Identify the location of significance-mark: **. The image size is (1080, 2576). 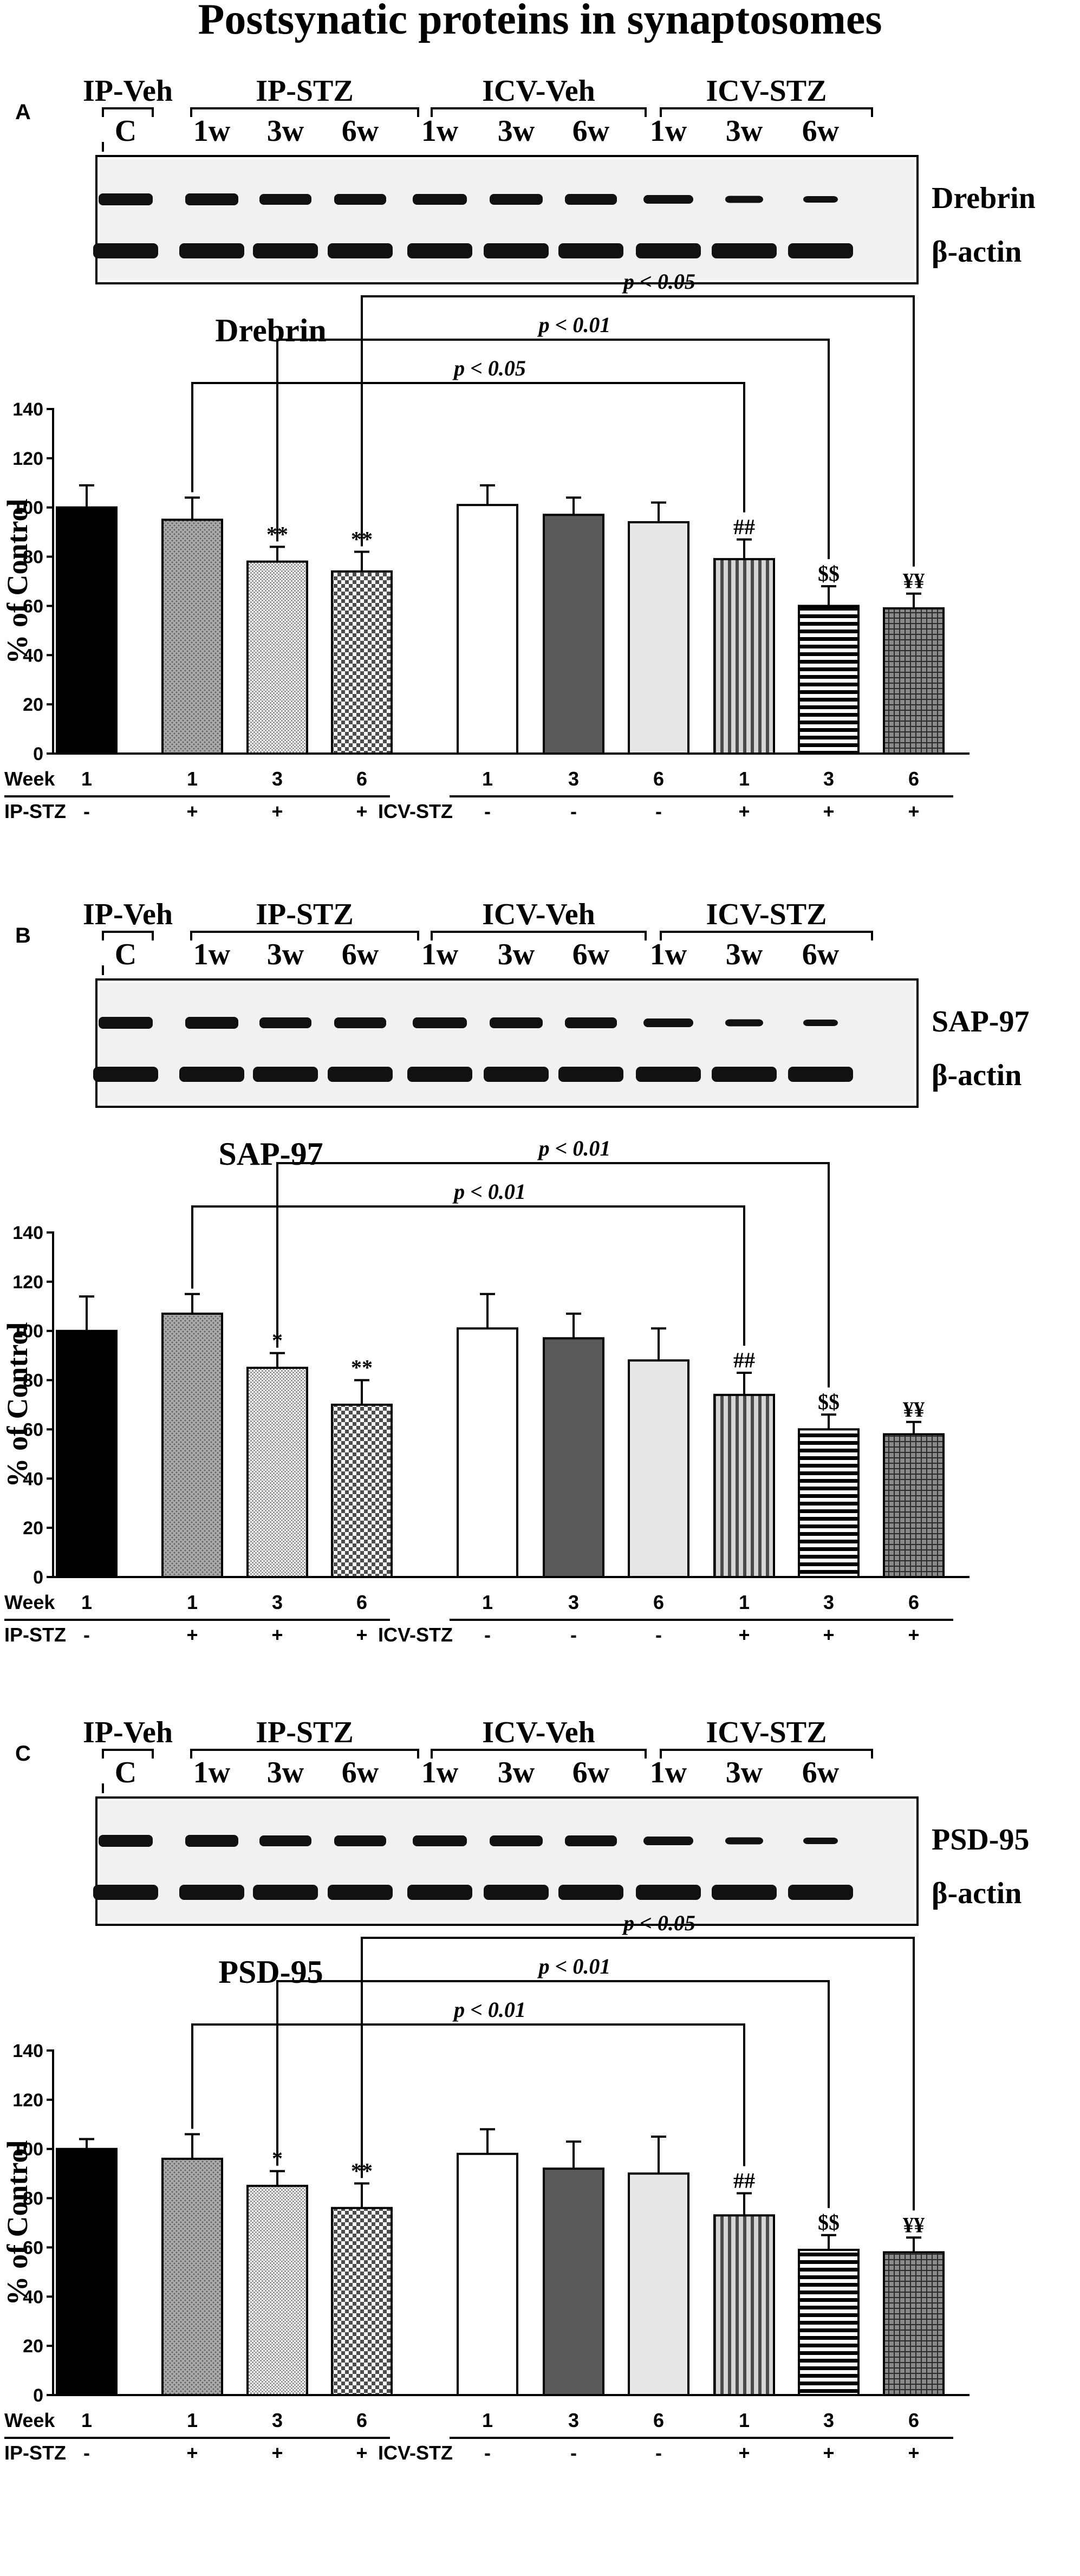
(362, 1367).